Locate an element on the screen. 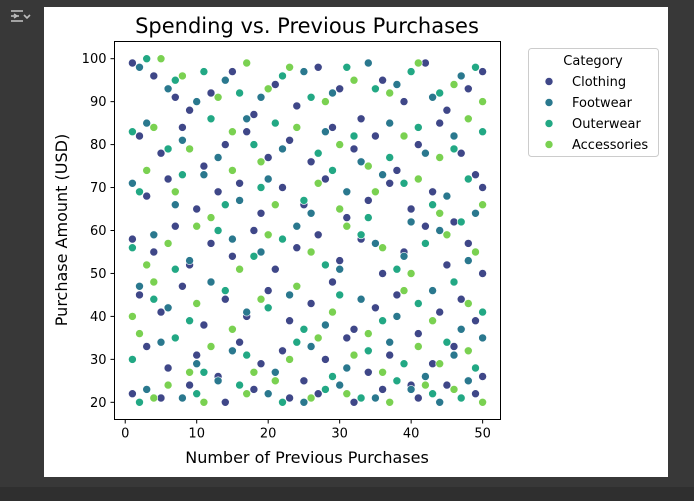  x-tick-label: 10 is located at coordinates (196, 434).